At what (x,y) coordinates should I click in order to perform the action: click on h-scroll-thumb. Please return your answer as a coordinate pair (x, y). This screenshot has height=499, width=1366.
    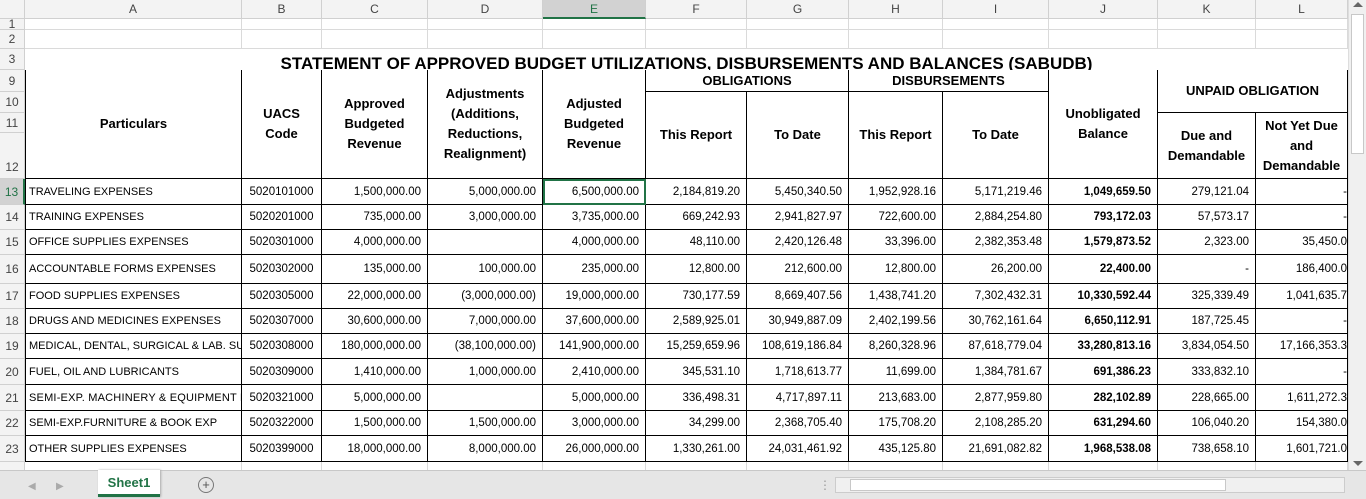
    Looking at the image, I should click on (1038, 485).